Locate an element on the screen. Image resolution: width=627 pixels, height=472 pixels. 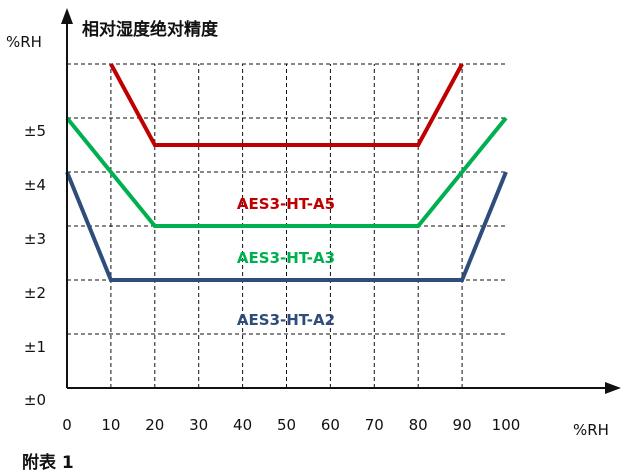
x-tick-label: 70 is located at coordinates (374, 425).